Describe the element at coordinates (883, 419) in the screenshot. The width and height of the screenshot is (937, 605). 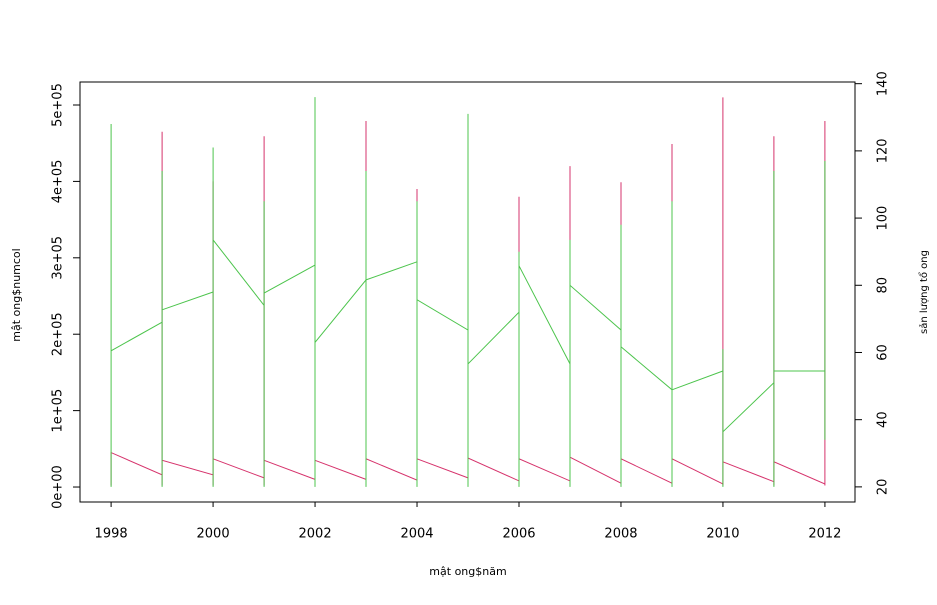
I see `y2-tick-label: 40` at that location.